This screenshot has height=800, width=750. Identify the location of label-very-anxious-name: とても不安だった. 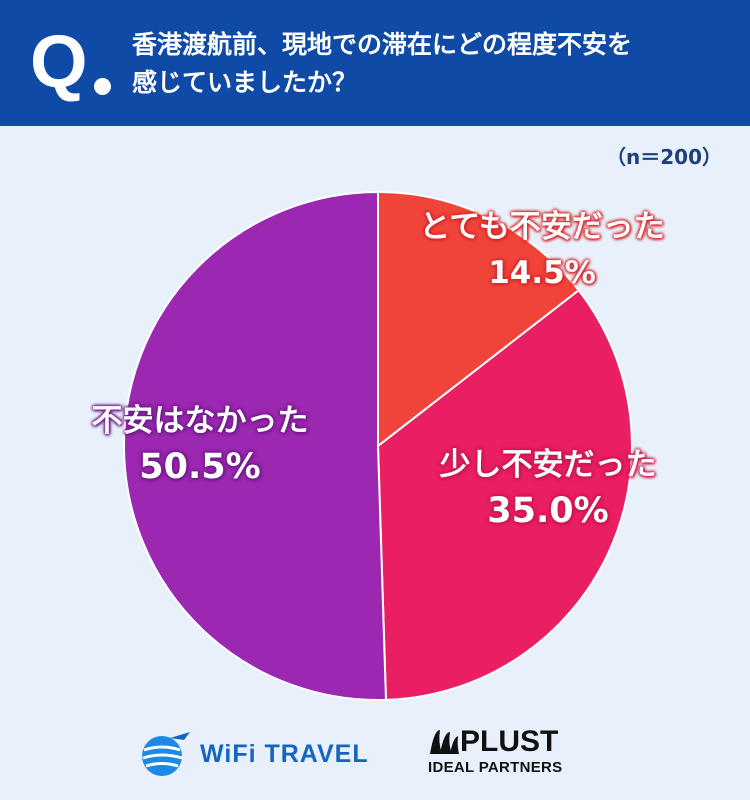
(542, 227).